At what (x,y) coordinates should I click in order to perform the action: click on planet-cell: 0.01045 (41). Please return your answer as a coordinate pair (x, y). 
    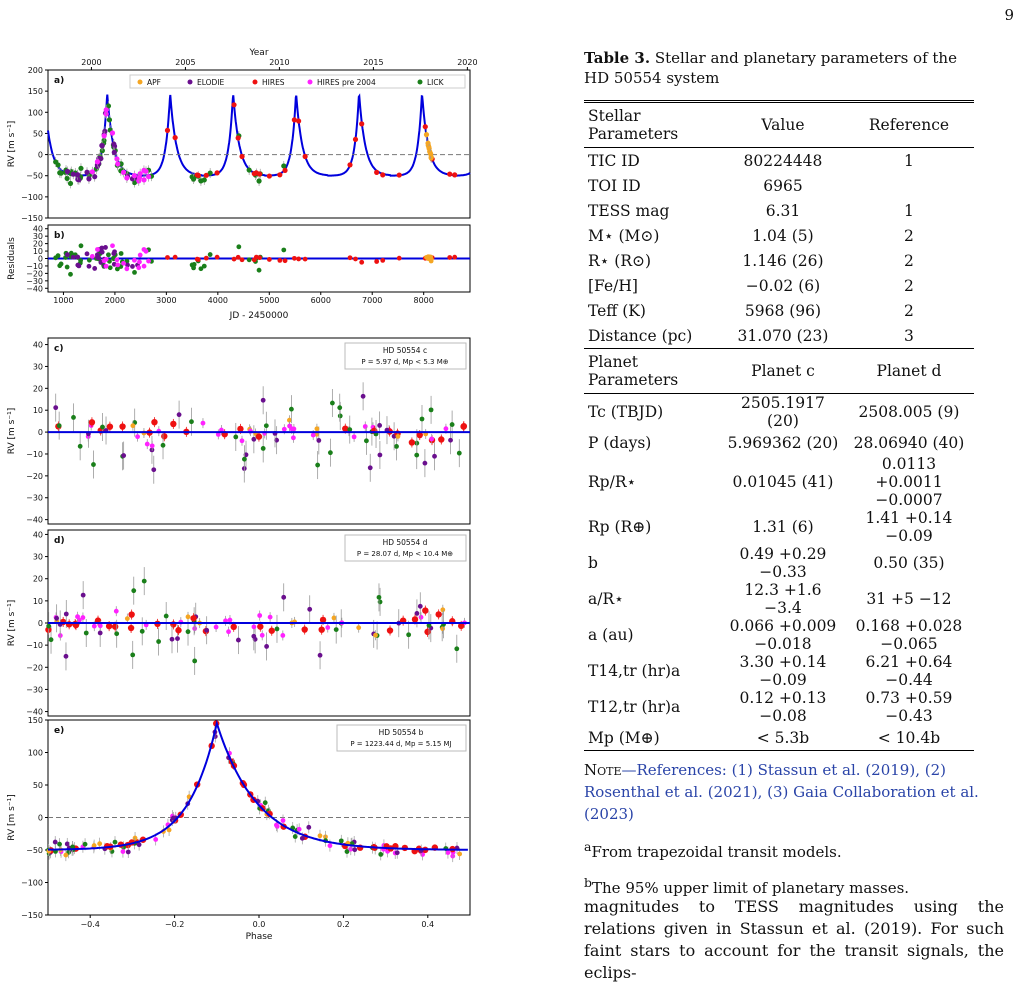
    Looking at the image, I should click on (783, 482).